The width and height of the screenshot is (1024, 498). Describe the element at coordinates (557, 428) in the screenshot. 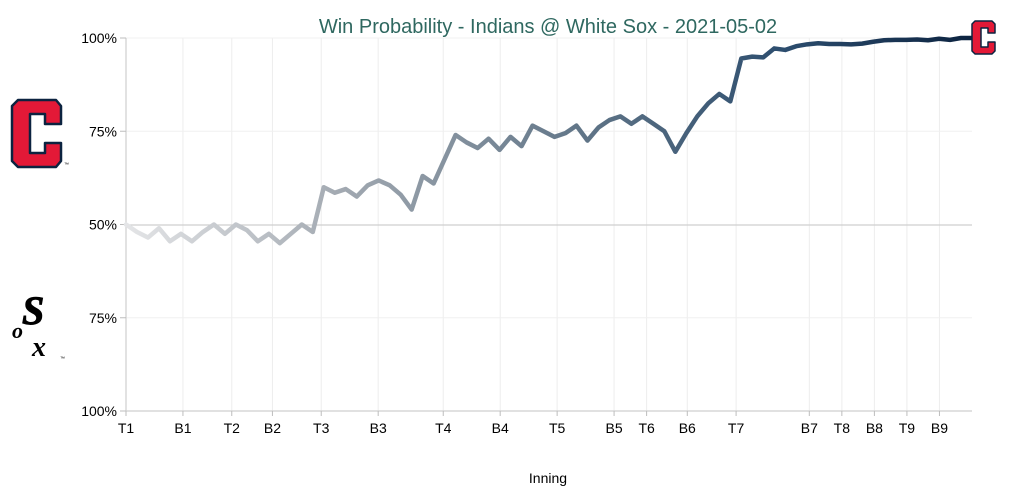

I see `x-tick-label: T5` at that location.